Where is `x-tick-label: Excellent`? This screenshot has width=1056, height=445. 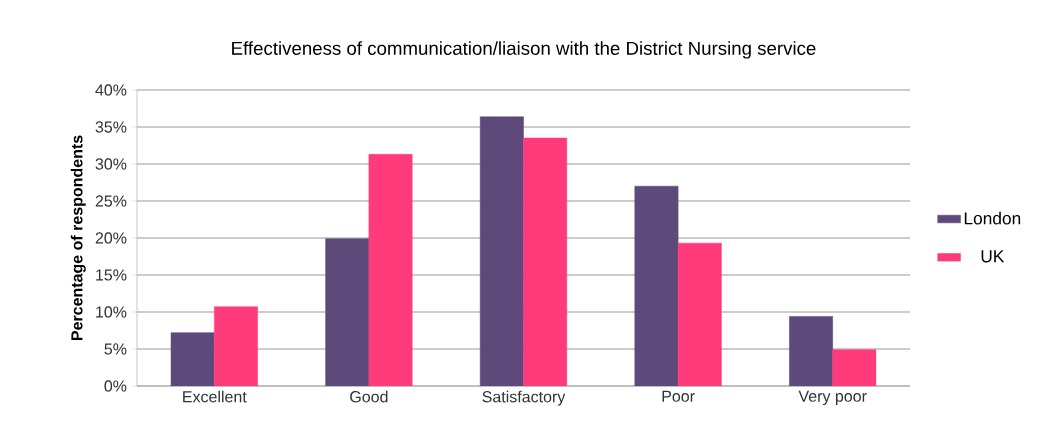
x-tick-label: Excellent is located at coordinates (215, 396).